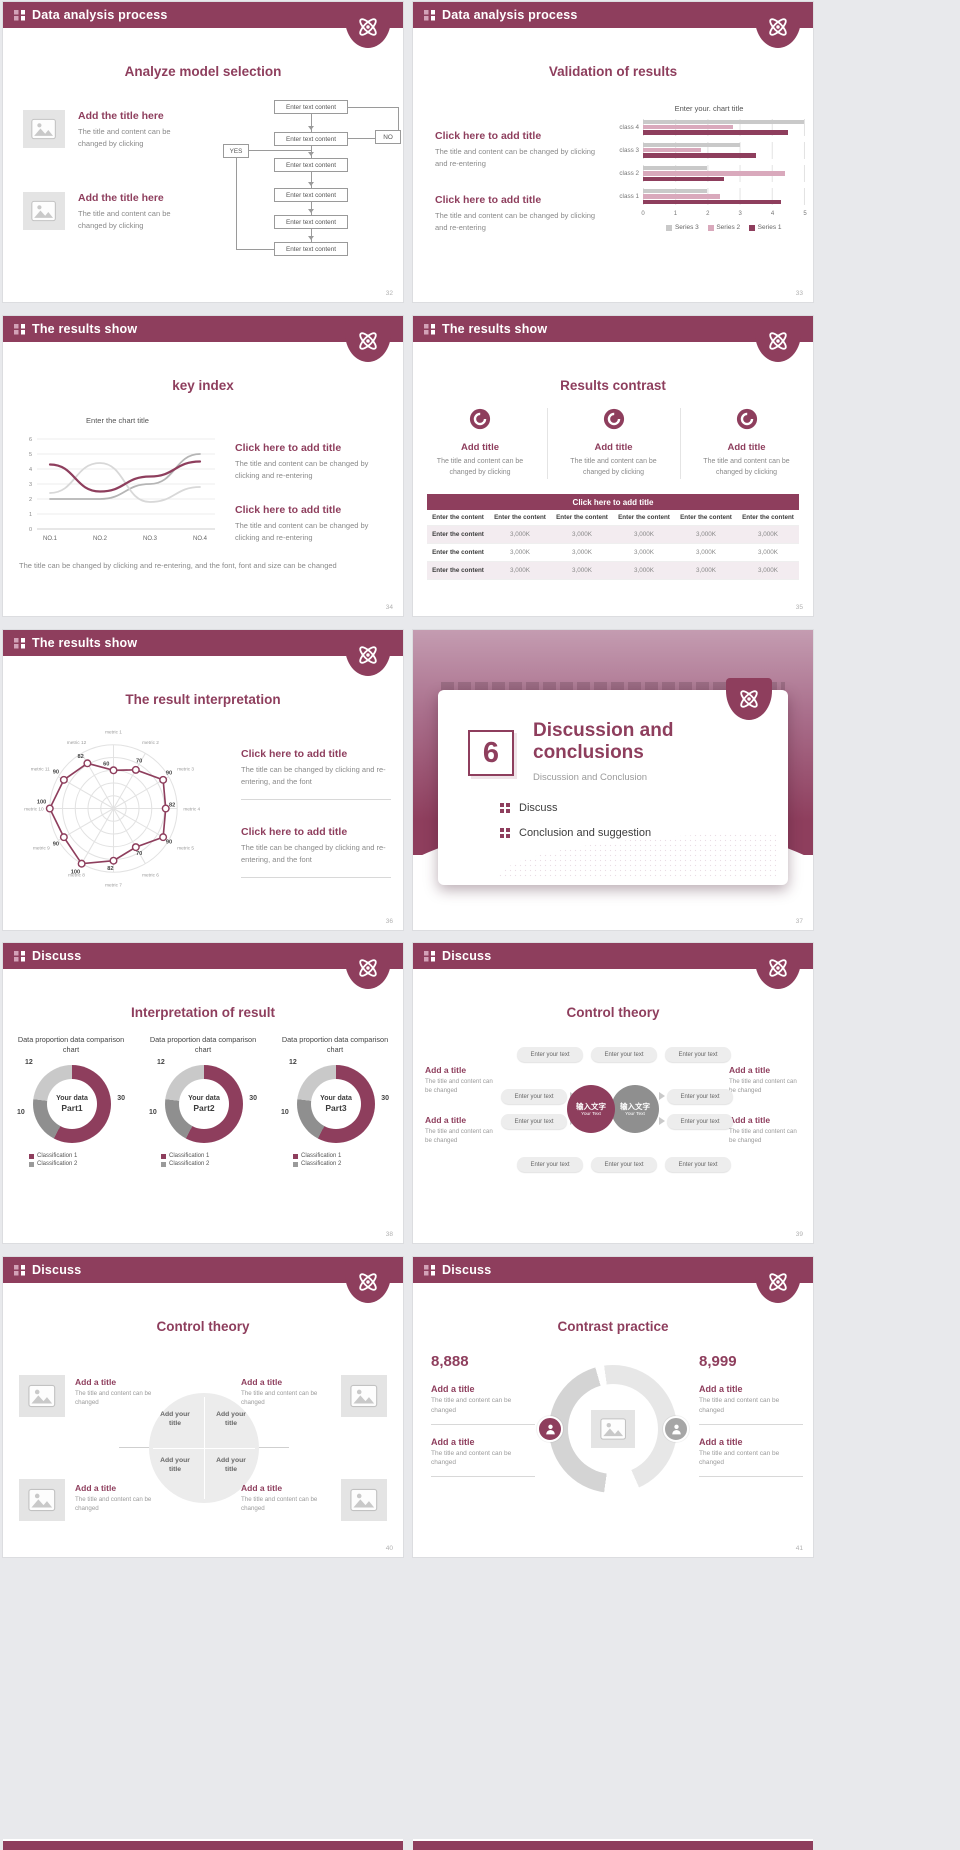 This screenshot has width=960, height=1850. What do you see at coordinates (30, 485) in the screenshot?
I see `svg-text: 3` at bounding box center [30, 485].